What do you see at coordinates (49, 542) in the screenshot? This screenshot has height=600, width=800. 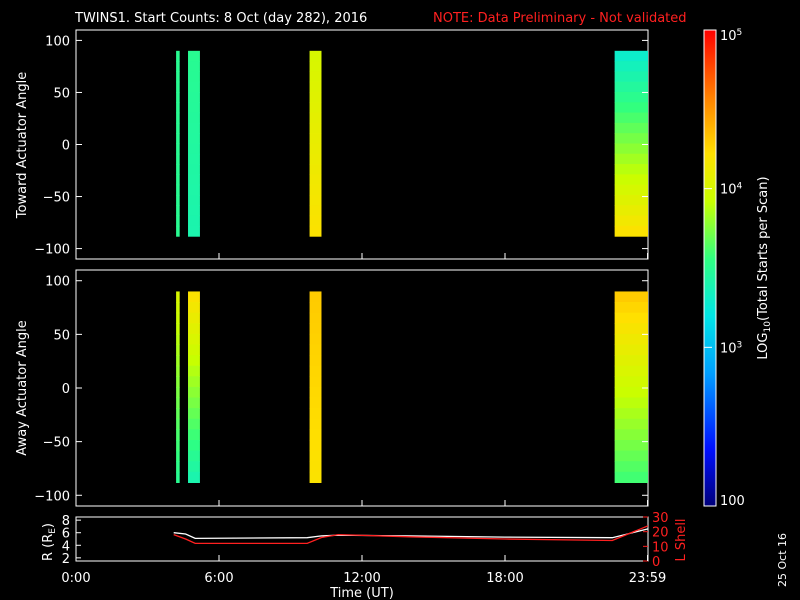 I see `r-axis-label: R (RE)` at bounding box center [49, 542].